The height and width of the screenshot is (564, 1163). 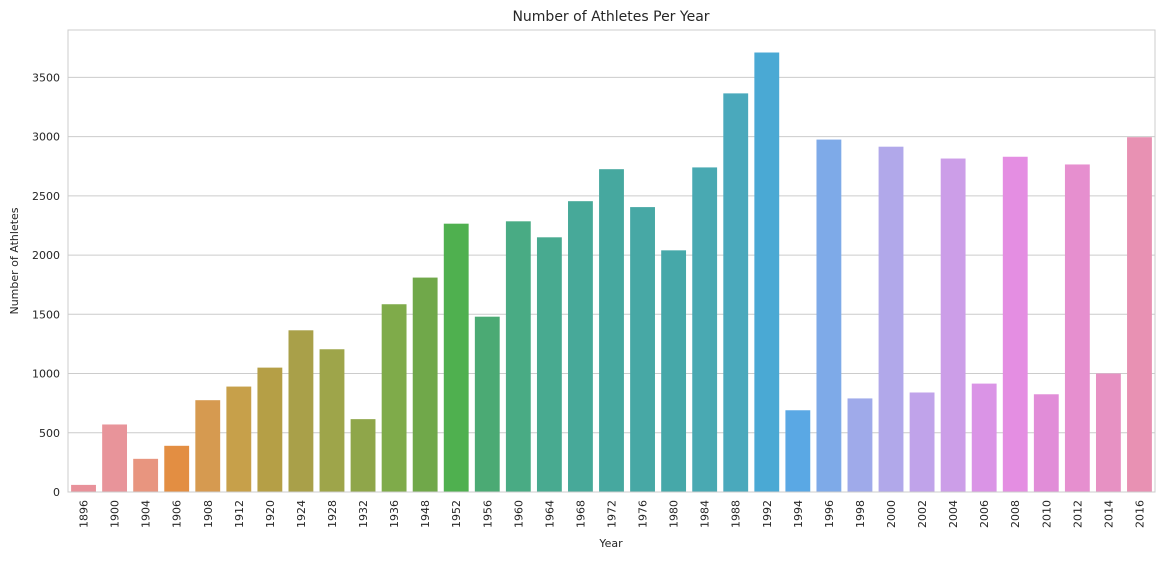 I want to click on x-axis-label: Year, so click(x=610, y=543).